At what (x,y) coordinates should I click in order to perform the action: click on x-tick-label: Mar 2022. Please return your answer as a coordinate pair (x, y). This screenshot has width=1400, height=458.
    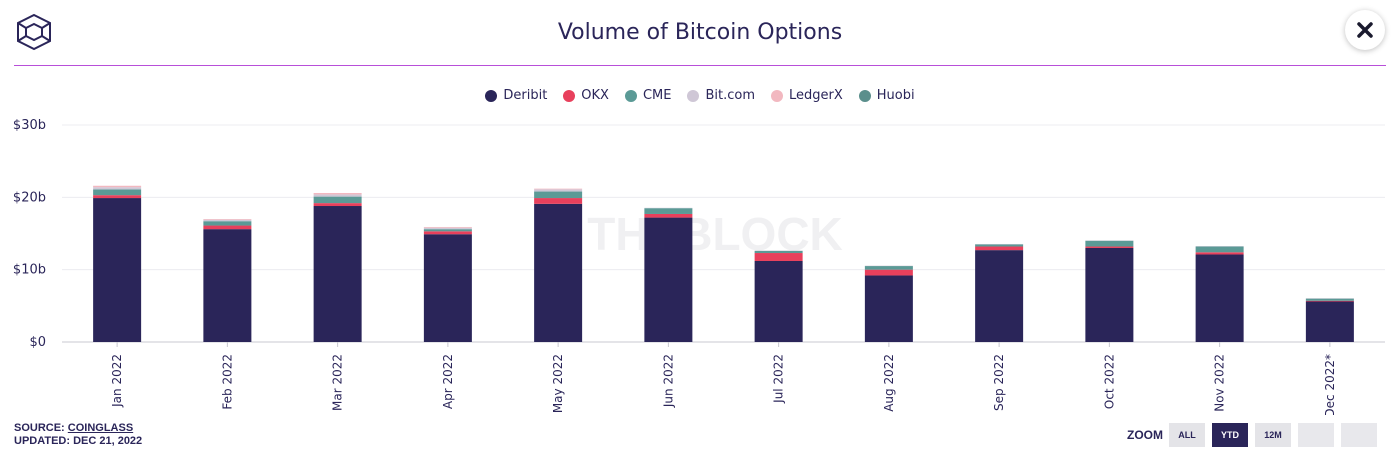
    Looking at the image, I should click on (338, 382).